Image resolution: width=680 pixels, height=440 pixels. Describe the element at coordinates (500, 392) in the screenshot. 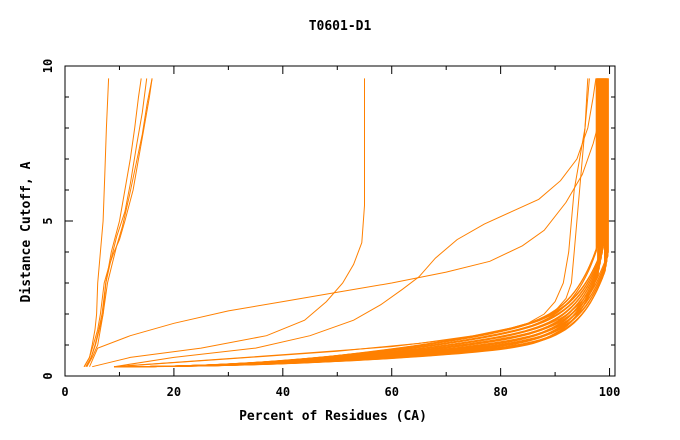

I see `x-tick-label-80: 80` at that location.